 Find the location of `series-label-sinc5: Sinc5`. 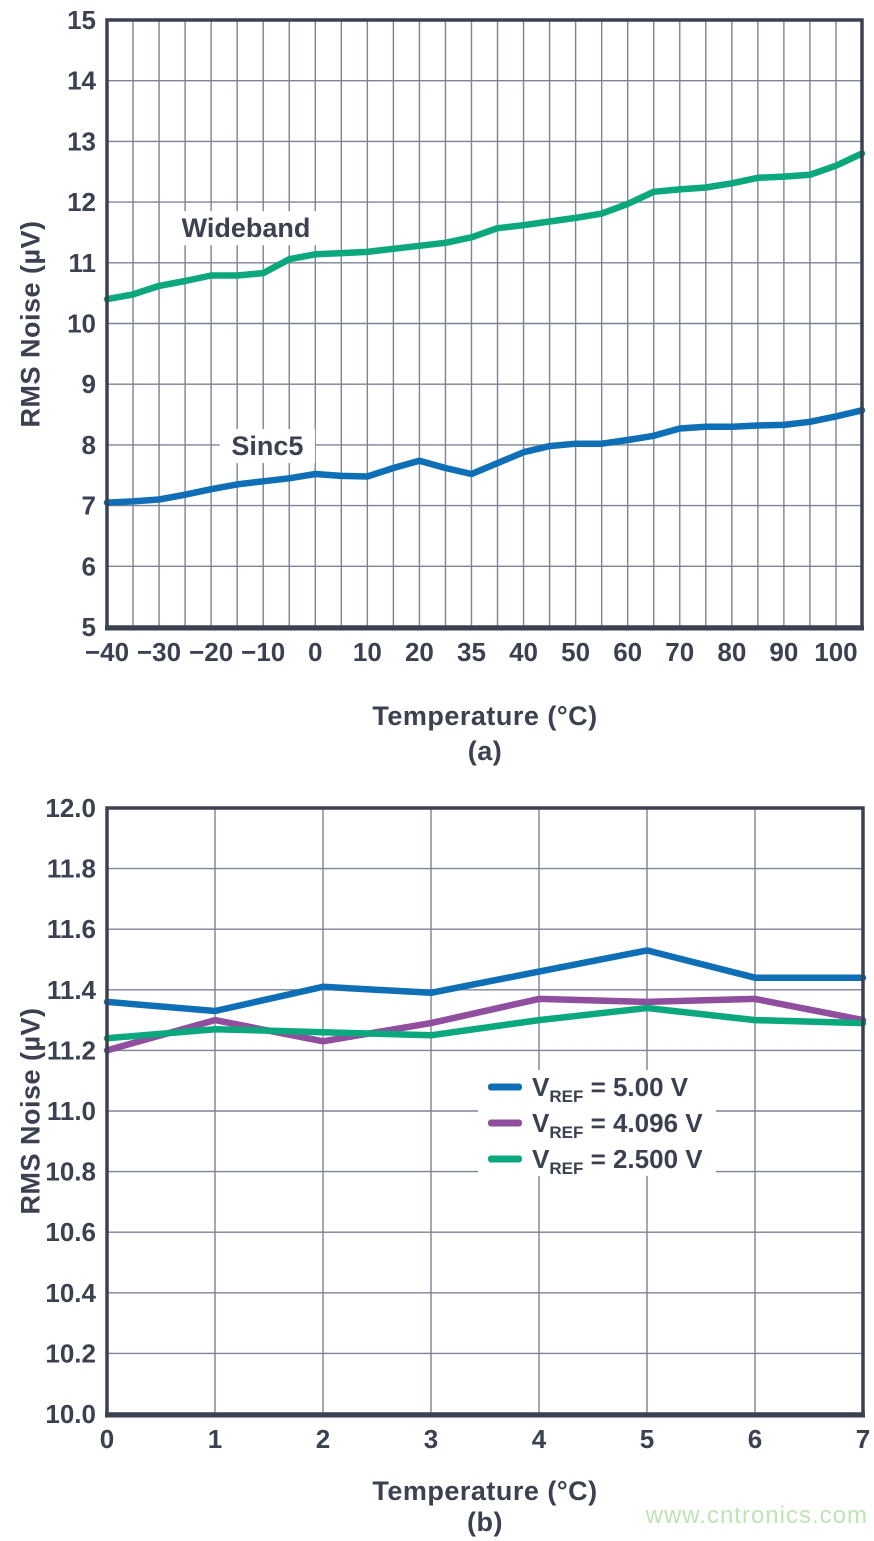

series-label-sinc5: Sinc5 is located at coordinates (267, 446).